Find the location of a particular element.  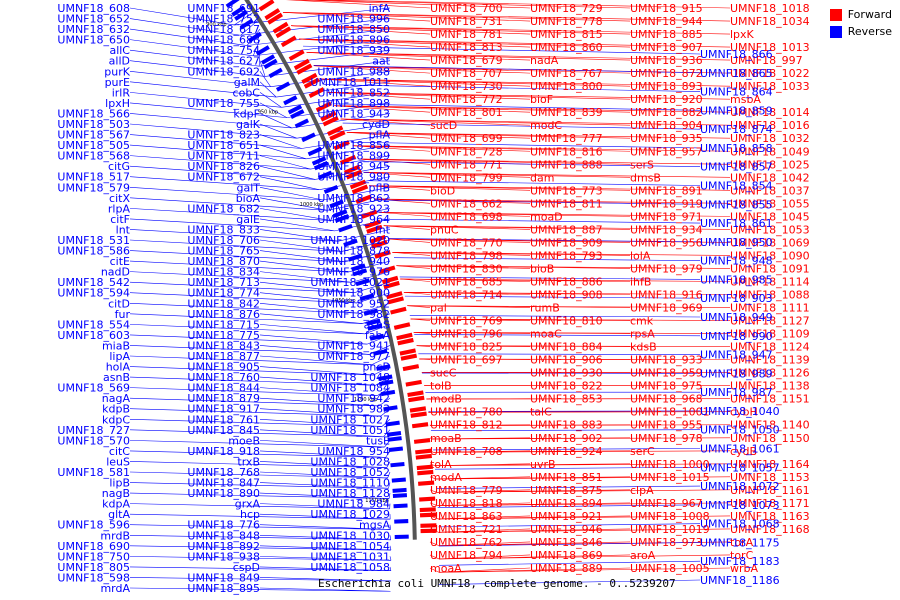

gene-label: uvrB is located at coordinates (543, 464).